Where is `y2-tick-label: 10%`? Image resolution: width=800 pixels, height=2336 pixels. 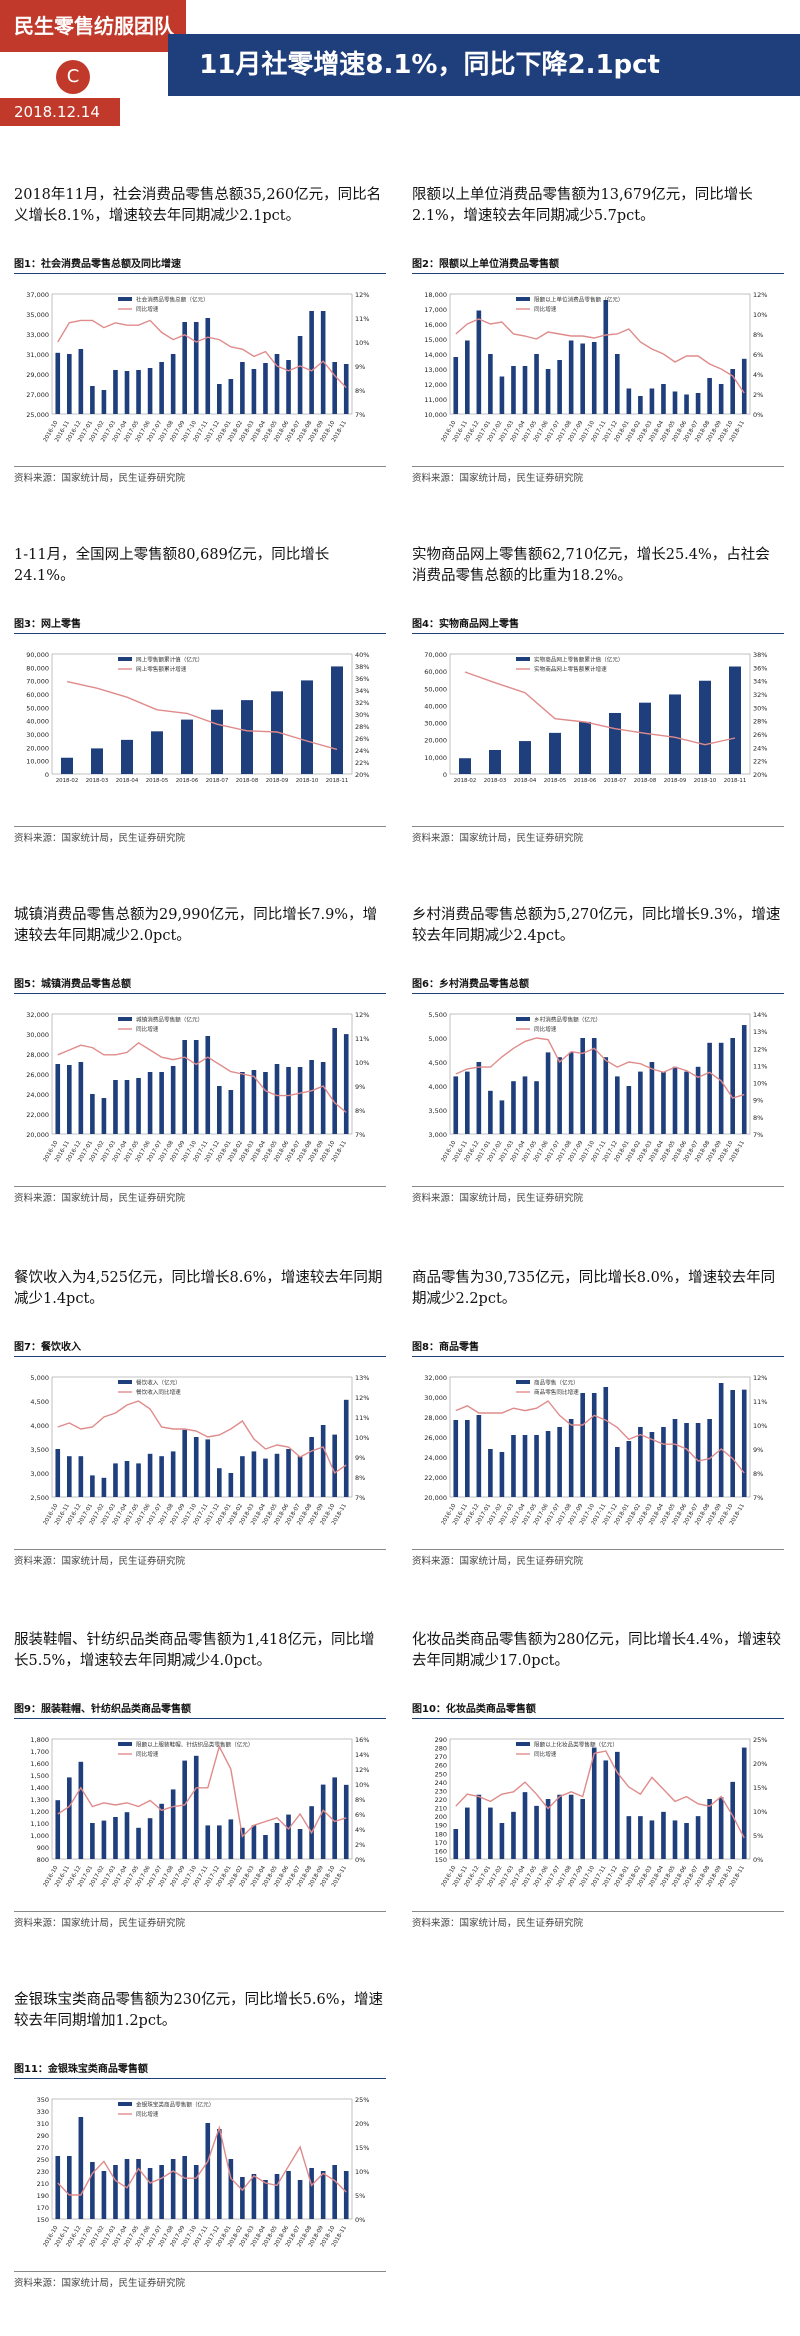
y2-tick-label: 10% is located at coordinates (362, 2172).